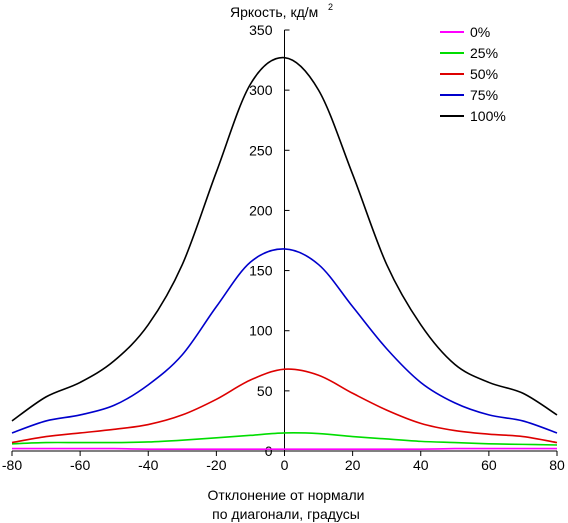  What do you see at coordinates (488, 116) in the screenshot?
I see `legend-label: 100%` at bounding box center [488, 116].